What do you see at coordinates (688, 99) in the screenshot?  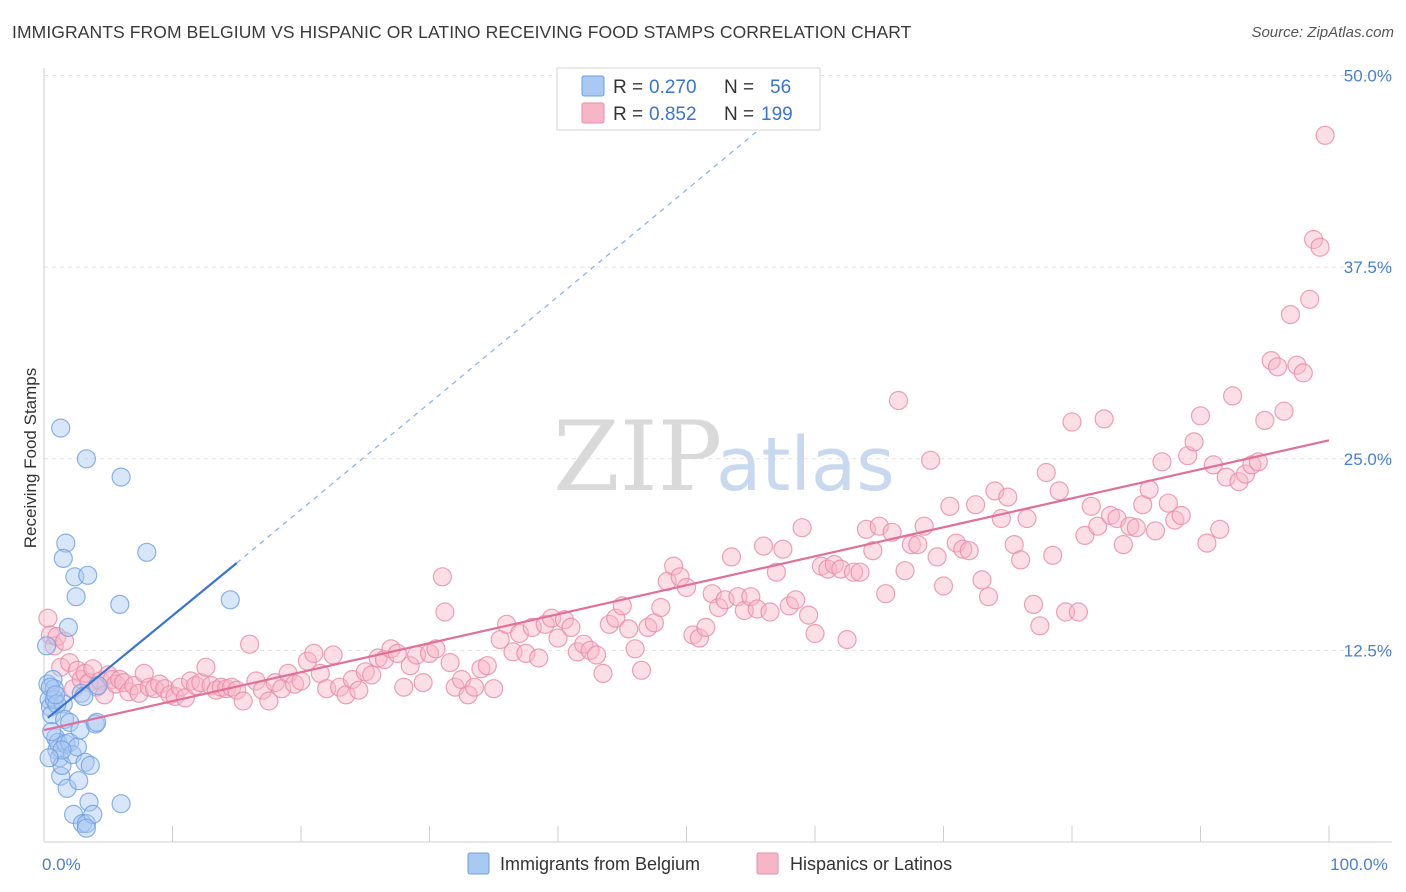 I see `legend-box: R = 0.270 N = 56 R = 0.852 N = 199` at bounding box center [688, 99].